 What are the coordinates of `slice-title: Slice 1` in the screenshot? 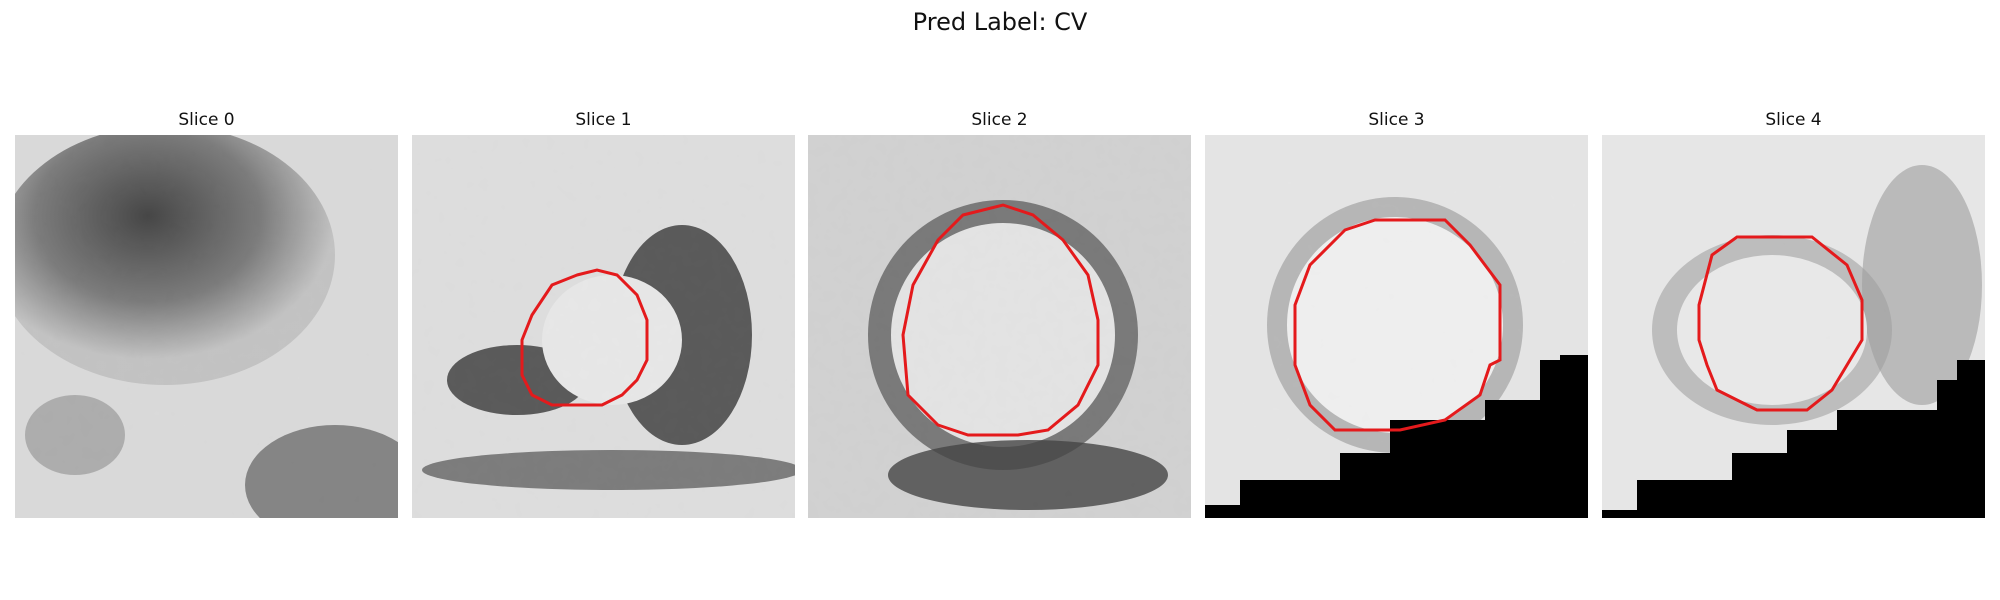 It's located at (603, 120).